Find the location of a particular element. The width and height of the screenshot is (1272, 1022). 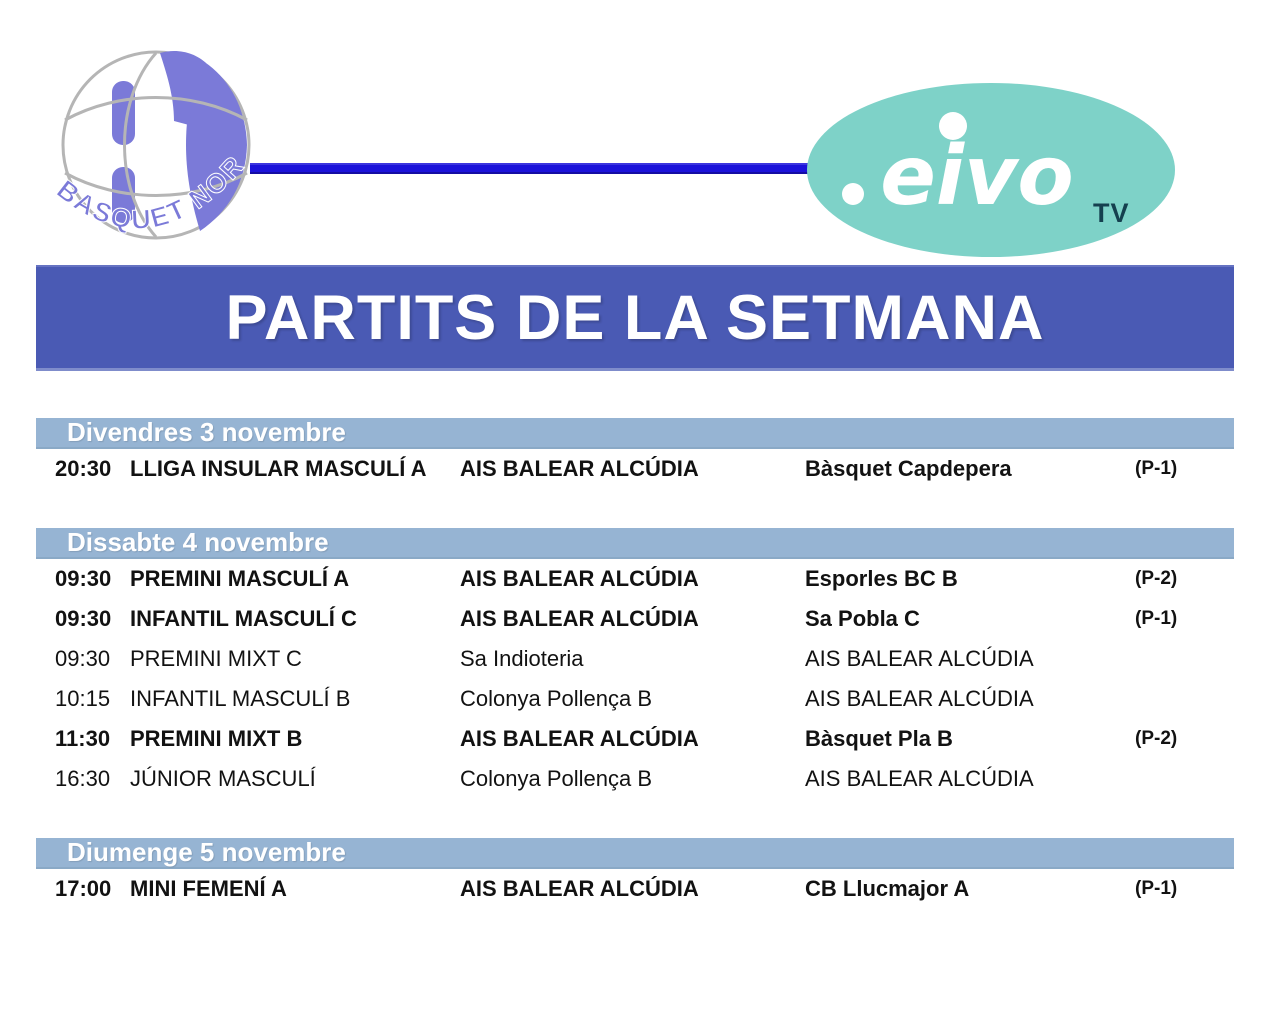

basquet-nord-logo: BASQUET NORD is located at coordinates (152, 140).